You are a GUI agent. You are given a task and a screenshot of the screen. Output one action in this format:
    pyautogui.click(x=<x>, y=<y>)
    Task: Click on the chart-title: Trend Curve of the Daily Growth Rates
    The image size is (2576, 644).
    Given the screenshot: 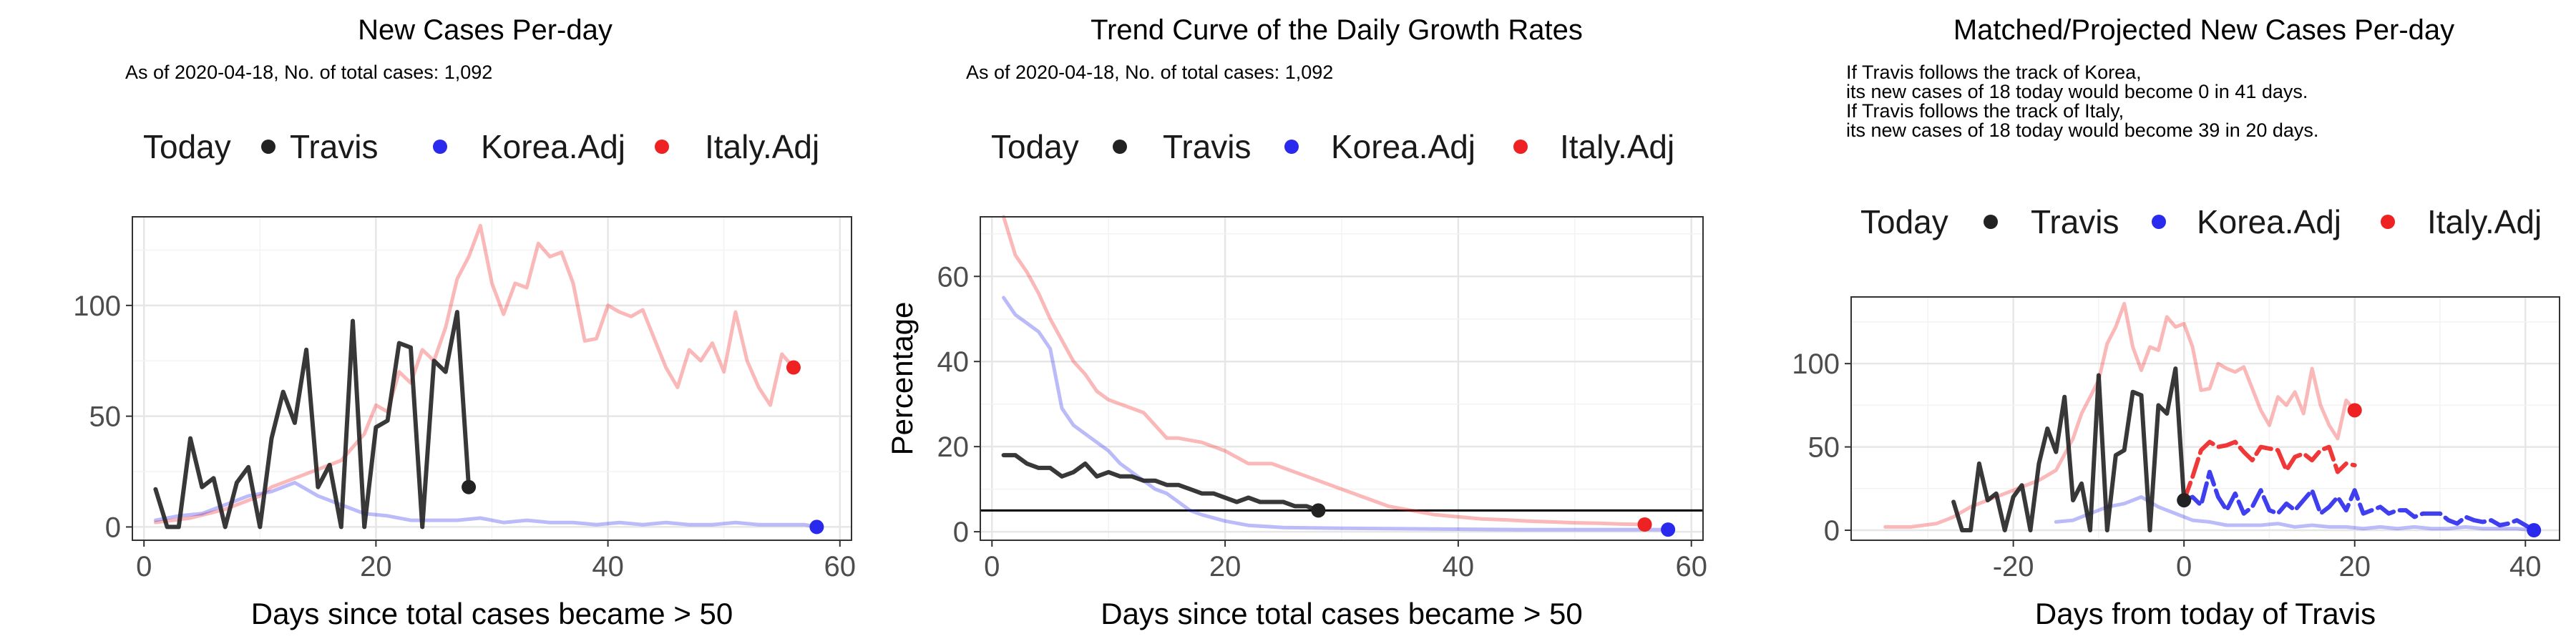 What is the action you would take?
    pyautogui.click(x=1337, y=30)
    